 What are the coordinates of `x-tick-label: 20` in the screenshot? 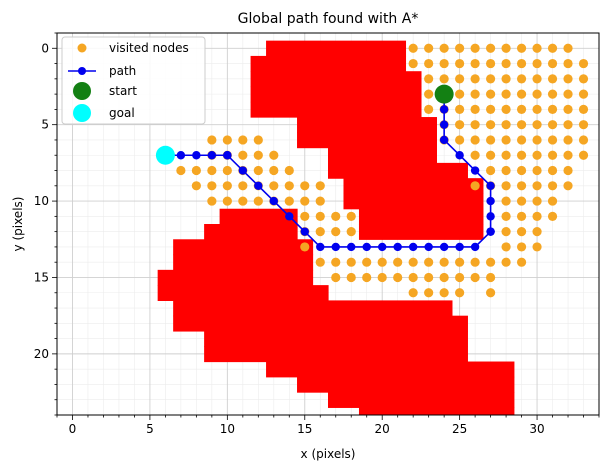 It's located at (382, 429).